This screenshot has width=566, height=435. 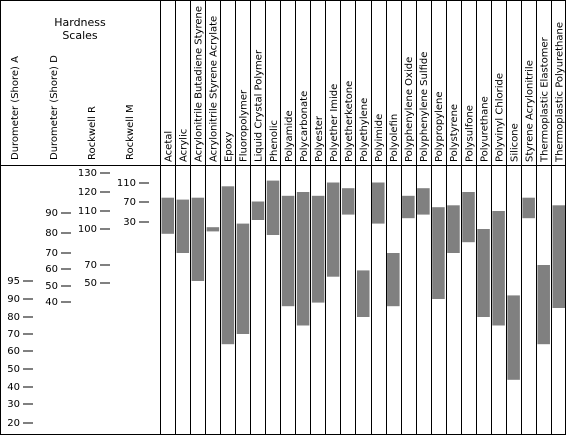 I want to click on material-name: Thermoplastic Elastomer, so click(x=544, y=99).